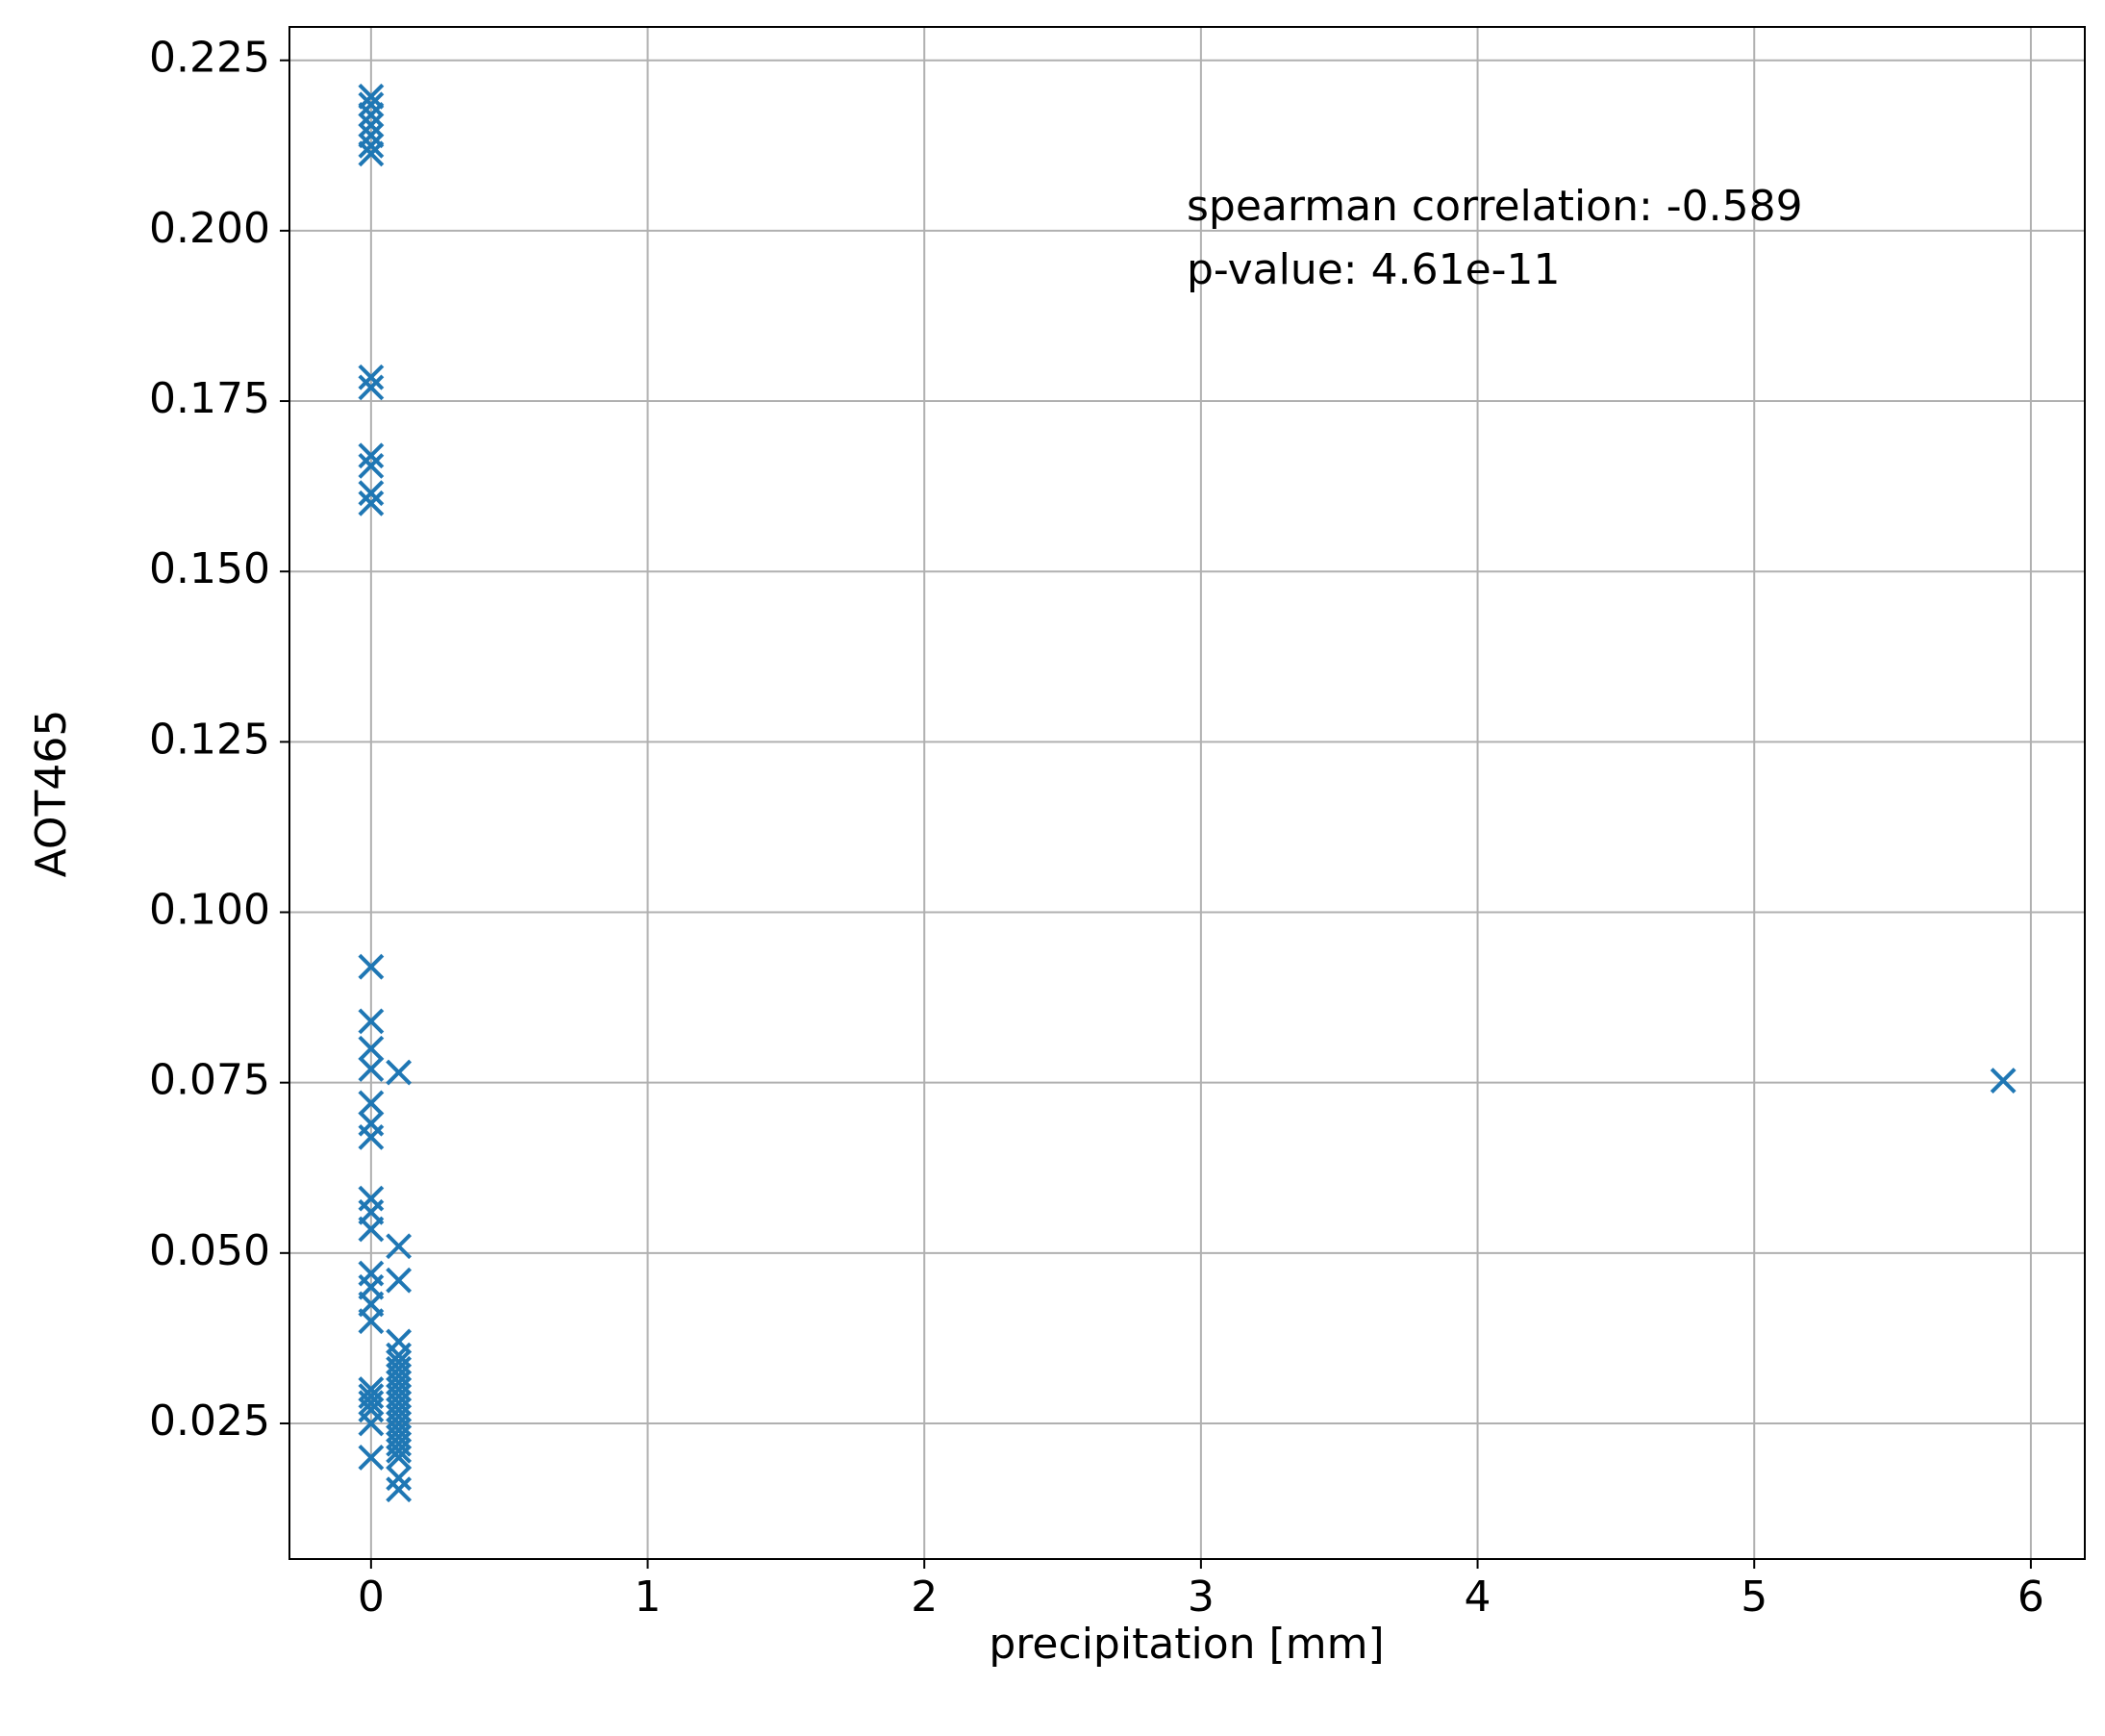  I want to click on y-axis-label: AOT465, so click(51, 794).